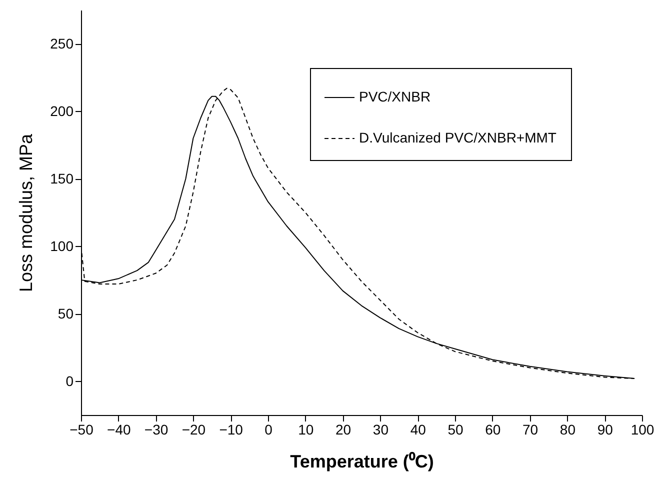 The height and width of the screenshot is (482, 655). What do you see at coordinates (458, 138) in the screenshot?
I see `legend-label: D.Vulcanized PVC/XNBR+MMT` at bounding box center [458, 138].